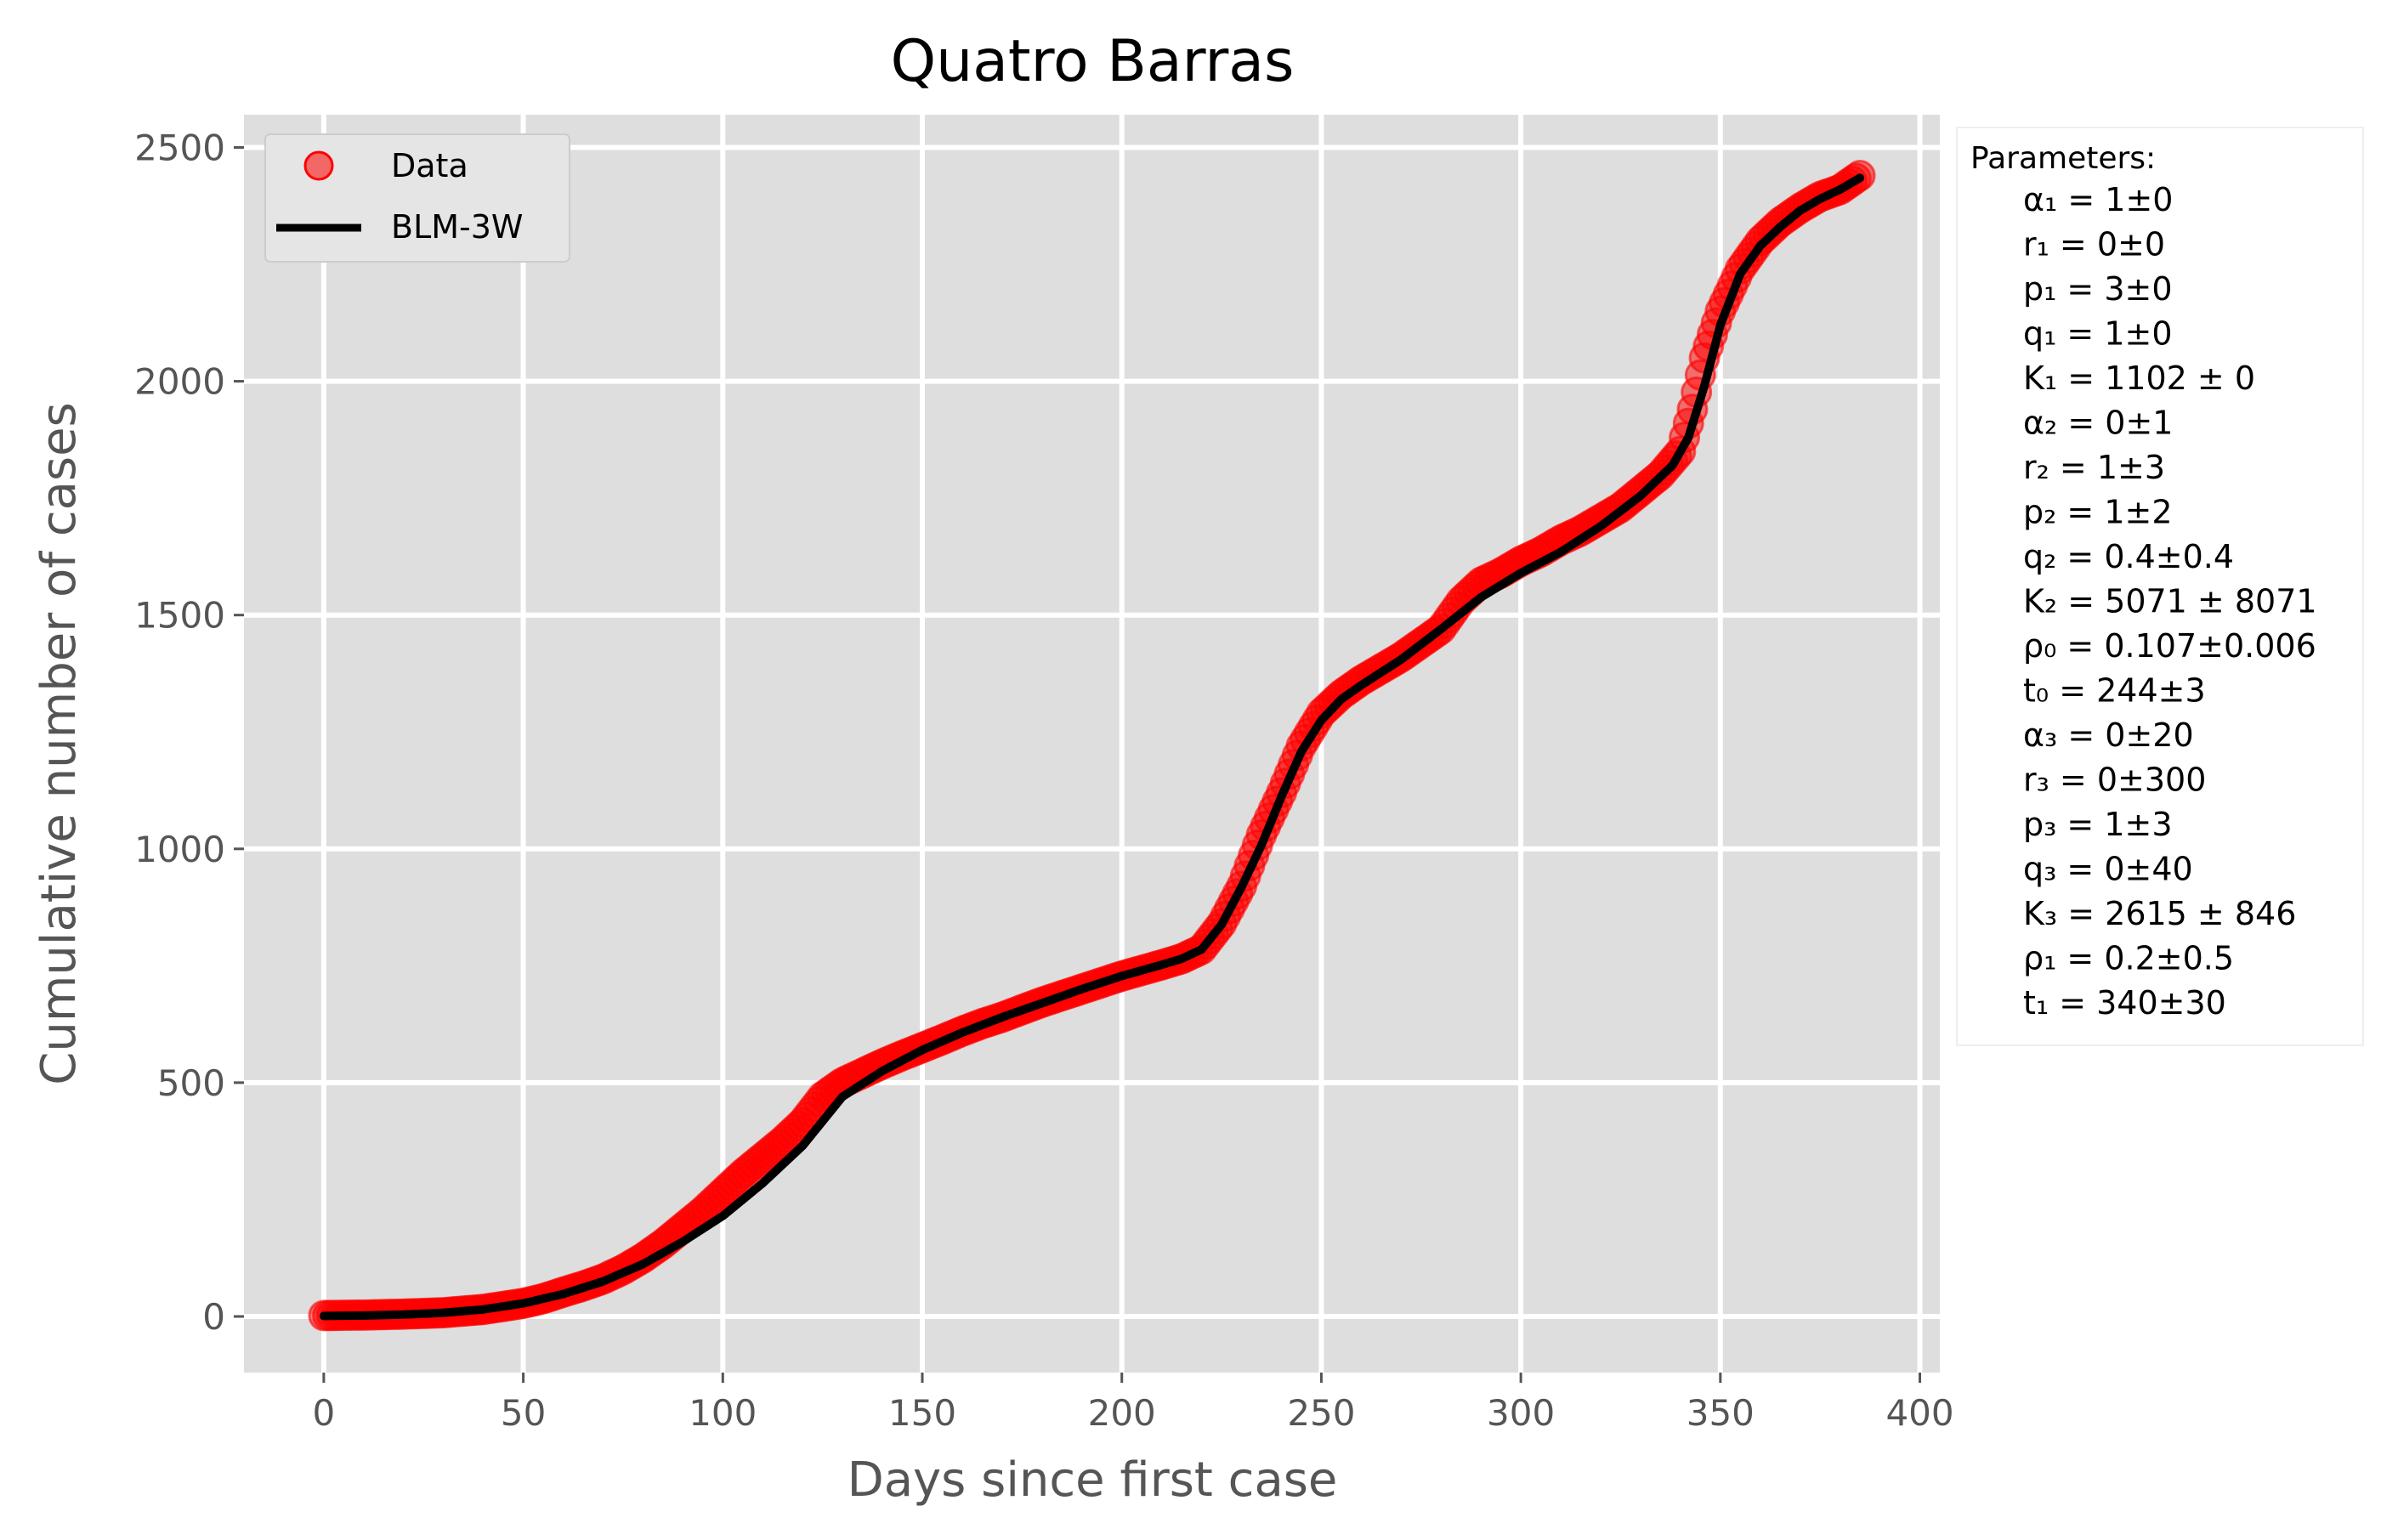 The height and width of the screenshot is (1540, 2381). What do you see at coordinates (191, 1083) in the screenshot?
I see `y-tick-label-1: 500` at bounding box center [191, 1083].